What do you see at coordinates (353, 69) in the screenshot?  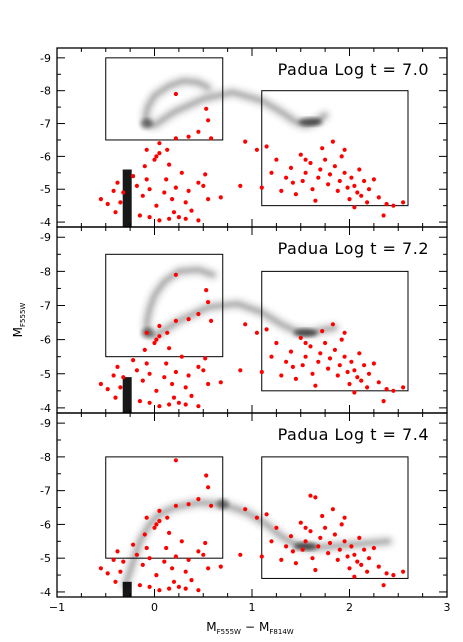 I see `panel-title: Padua Log t = 7.0` at bounding box center [353, 69].